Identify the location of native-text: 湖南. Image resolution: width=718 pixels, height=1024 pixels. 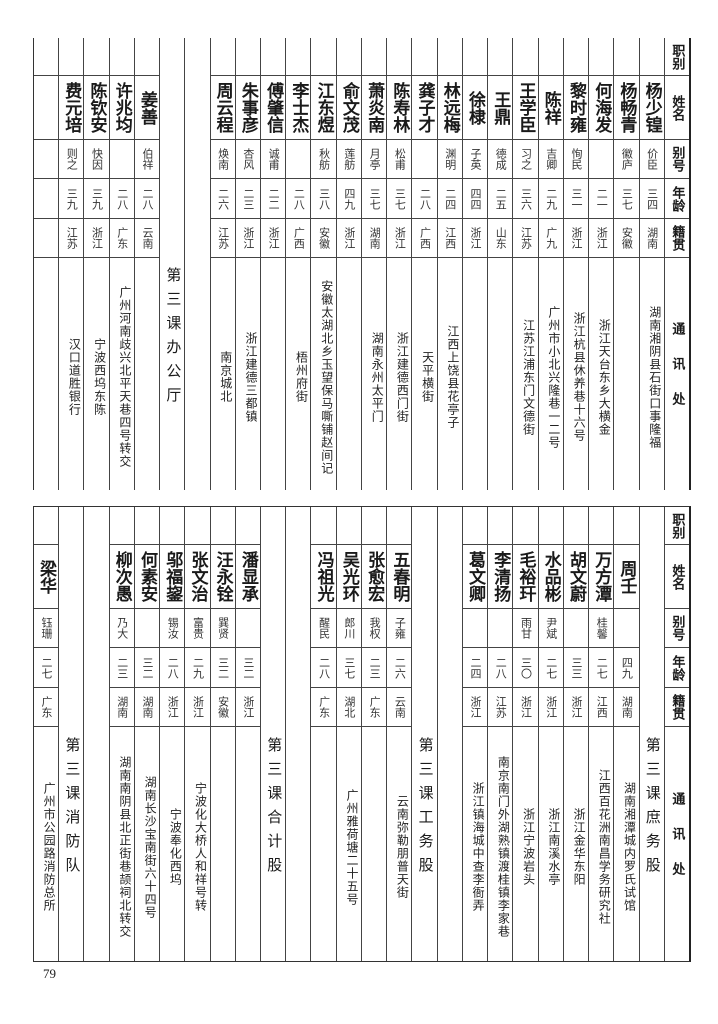
(122, 707).